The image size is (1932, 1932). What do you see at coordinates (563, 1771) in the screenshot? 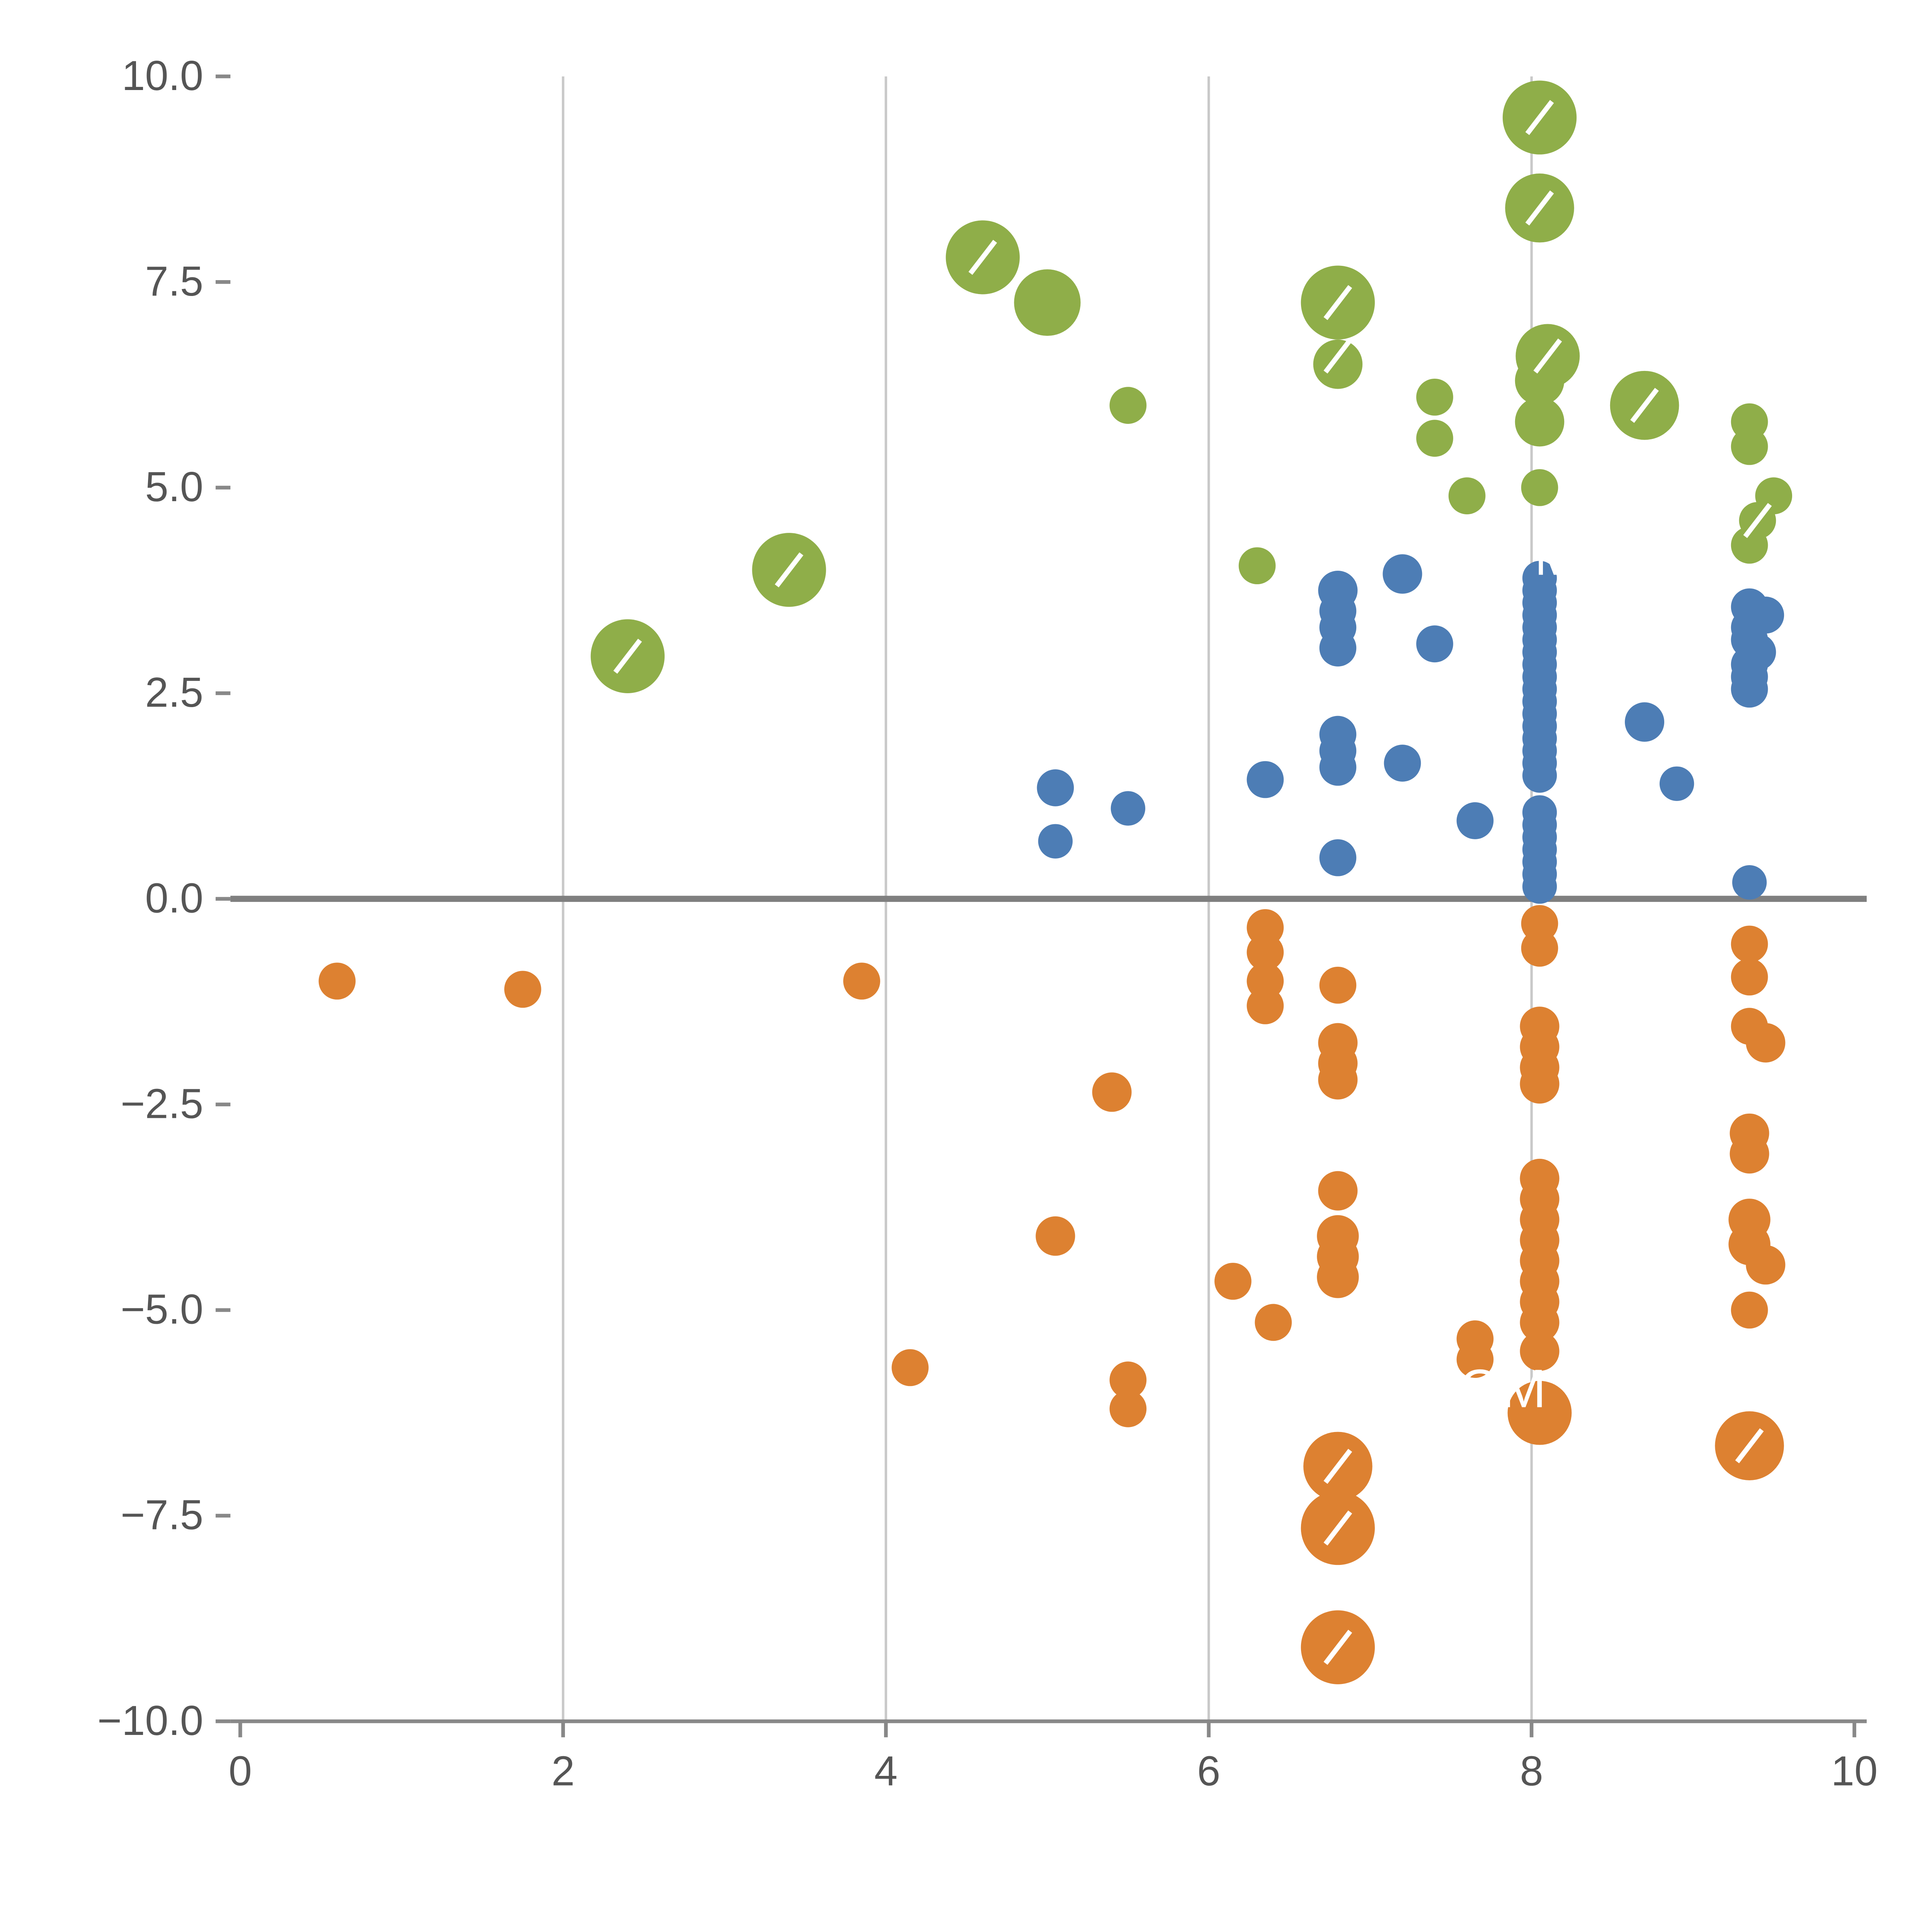
I see `x-tick-label: 2` at bounding box center [563, 1771].